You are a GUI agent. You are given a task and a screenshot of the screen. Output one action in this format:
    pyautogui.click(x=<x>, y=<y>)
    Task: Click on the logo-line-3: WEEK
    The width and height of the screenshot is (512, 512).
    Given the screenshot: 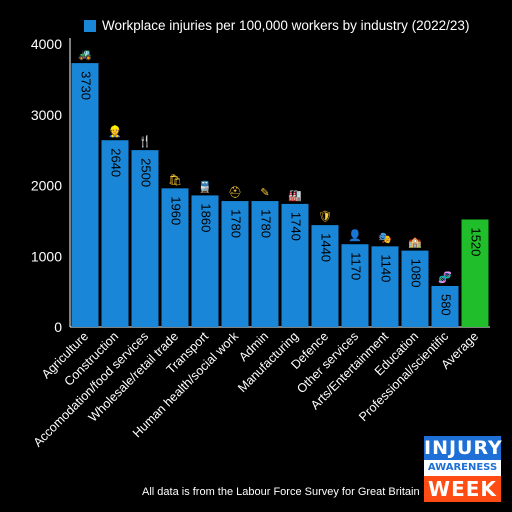 What is the action you would take?
    pyautogui.click(x=462, y=489)
    